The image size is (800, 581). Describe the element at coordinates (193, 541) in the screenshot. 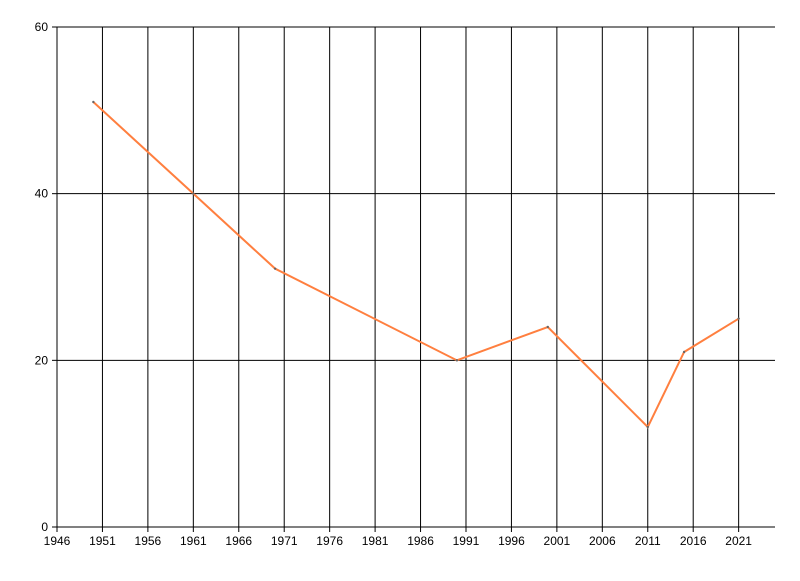

I see `x-tick-label: 1961` at that location.